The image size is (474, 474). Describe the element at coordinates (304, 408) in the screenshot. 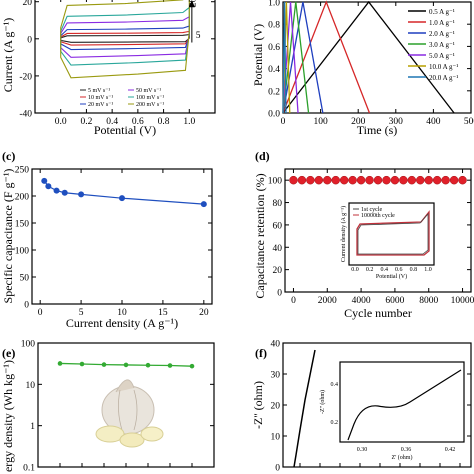

I see `nyq-curve` at that location.